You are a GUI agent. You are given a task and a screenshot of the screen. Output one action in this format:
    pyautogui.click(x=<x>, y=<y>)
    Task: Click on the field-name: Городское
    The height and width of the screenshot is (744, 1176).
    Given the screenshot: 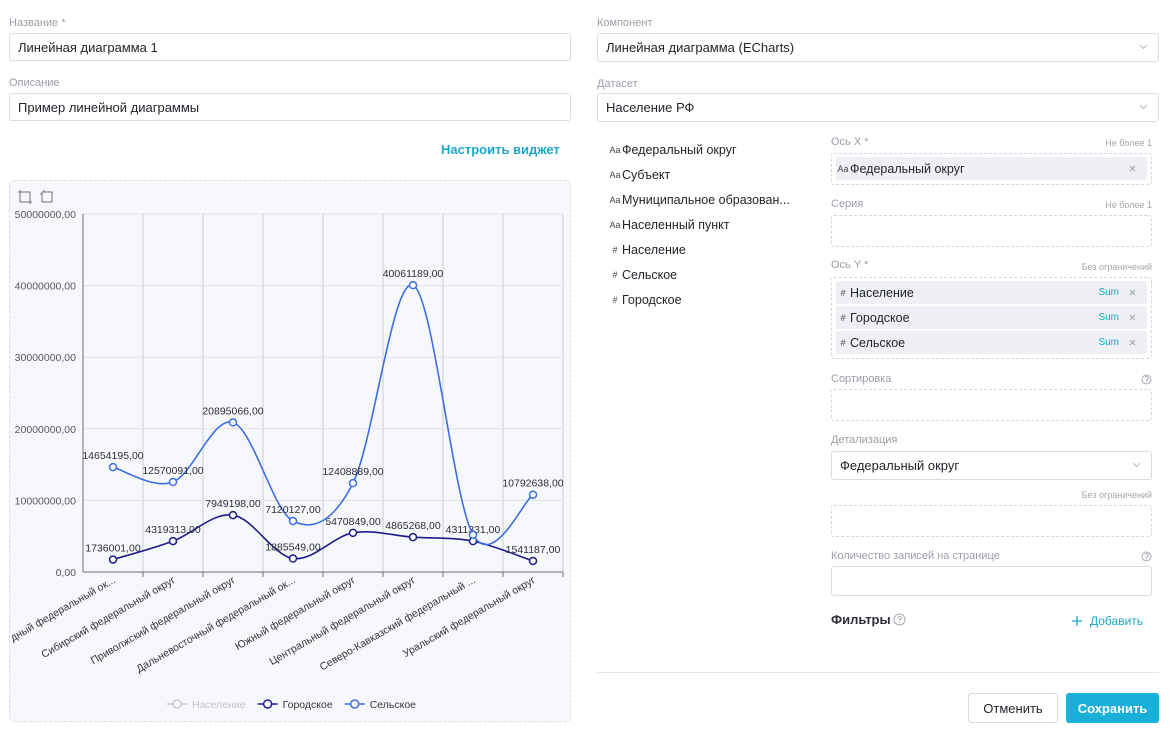 What is the action you would take?
    pyautogui.click(x=652, y=300)
    